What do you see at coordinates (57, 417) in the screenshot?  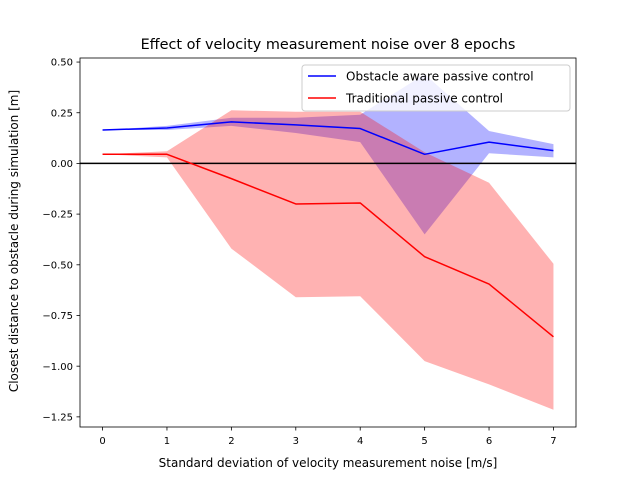 I see `y-tick-label: −1.25` at bounding box center [57, 417].